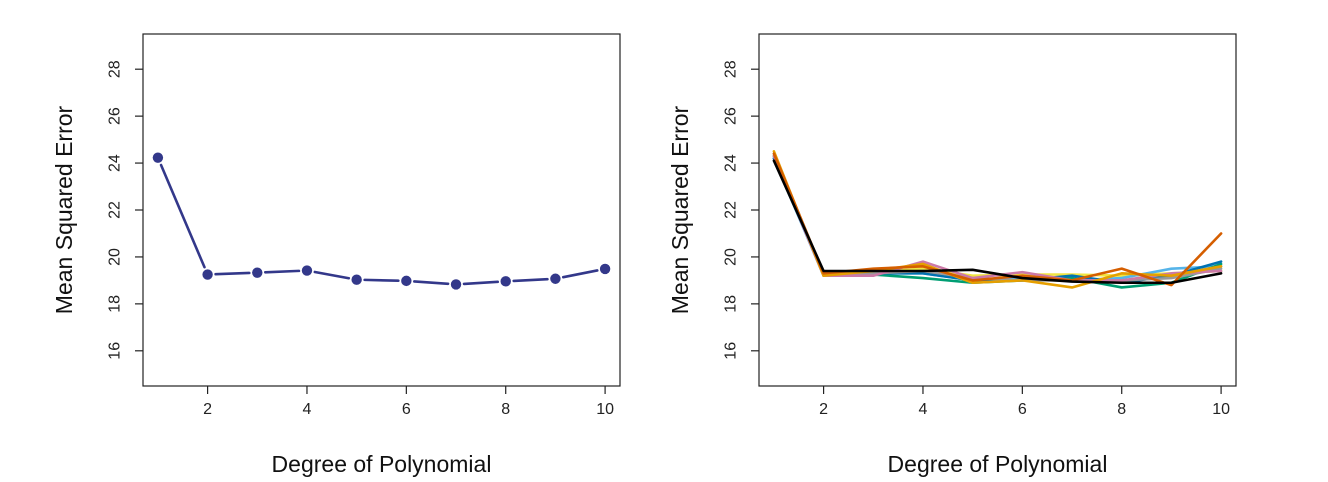  Describe the element at coordinates (1022, 409) in the screenshot. I see `x-tick-label-right-6: 6` at that location.